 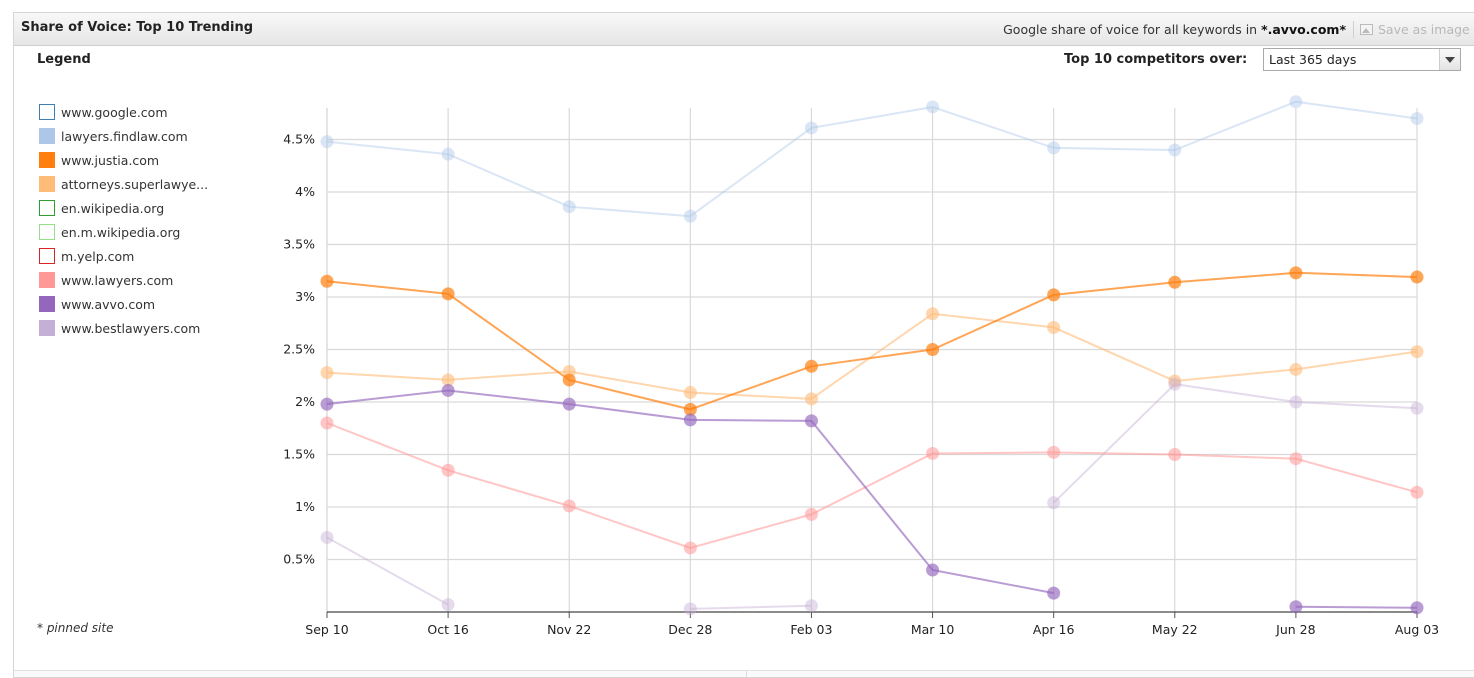 I want to click on y-tick-label: 3.5%, so click(x=299, y=244).